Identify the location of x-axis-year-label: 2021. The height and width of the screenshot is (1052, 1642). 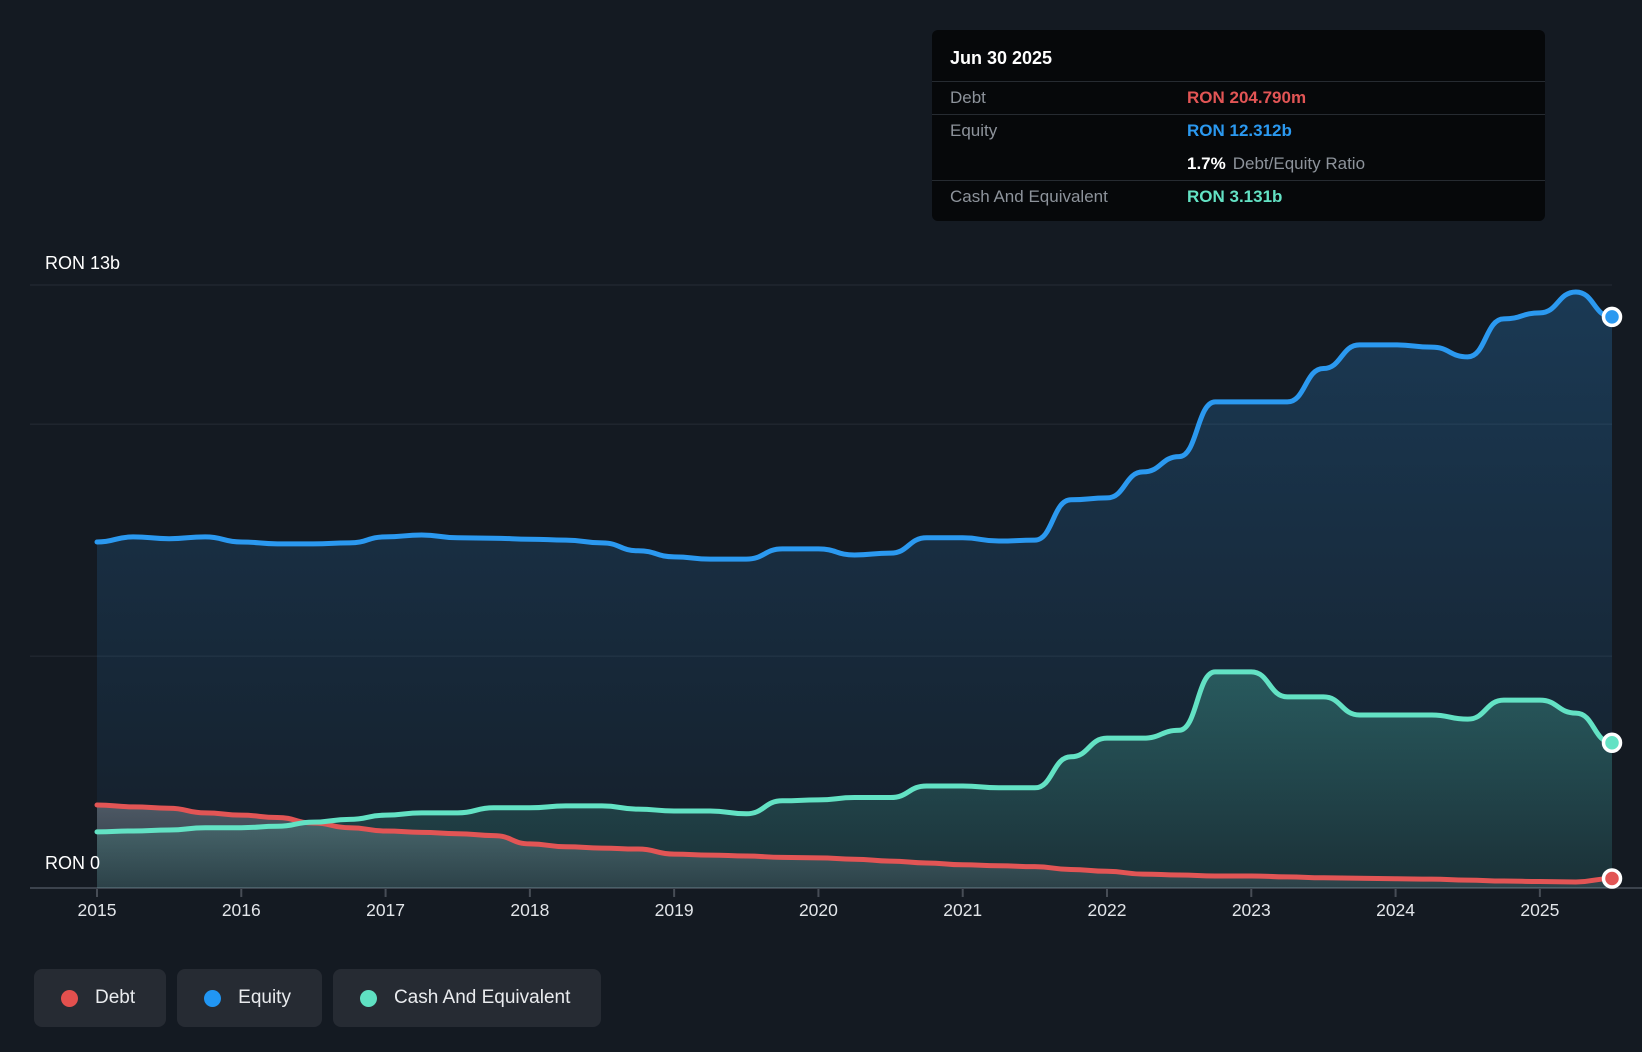
(962, 910).